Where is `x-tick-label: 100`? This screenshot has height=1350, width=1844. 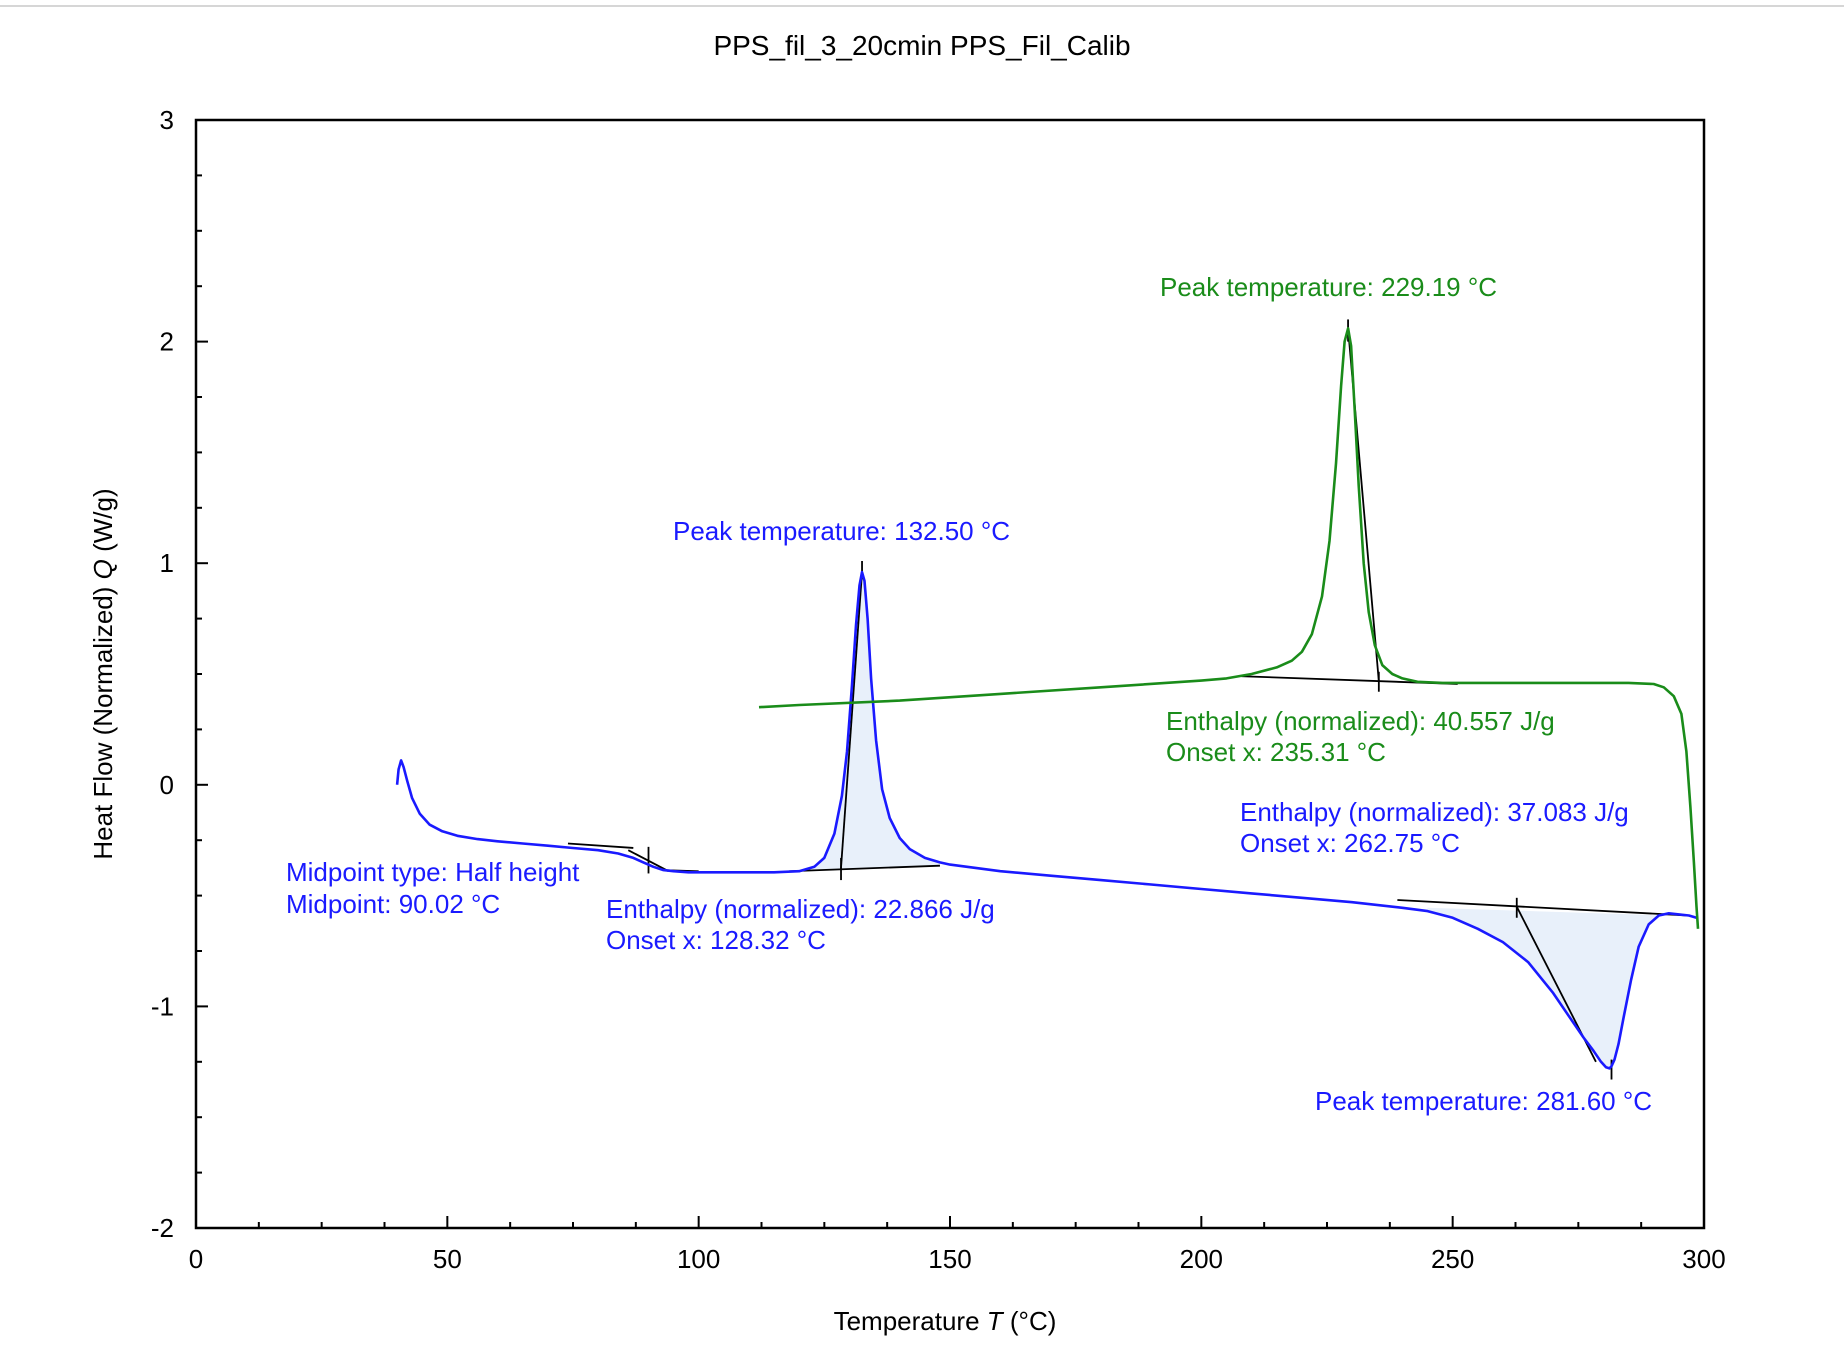
x-tick-label: 100 is located at coordinates (698, 1259).